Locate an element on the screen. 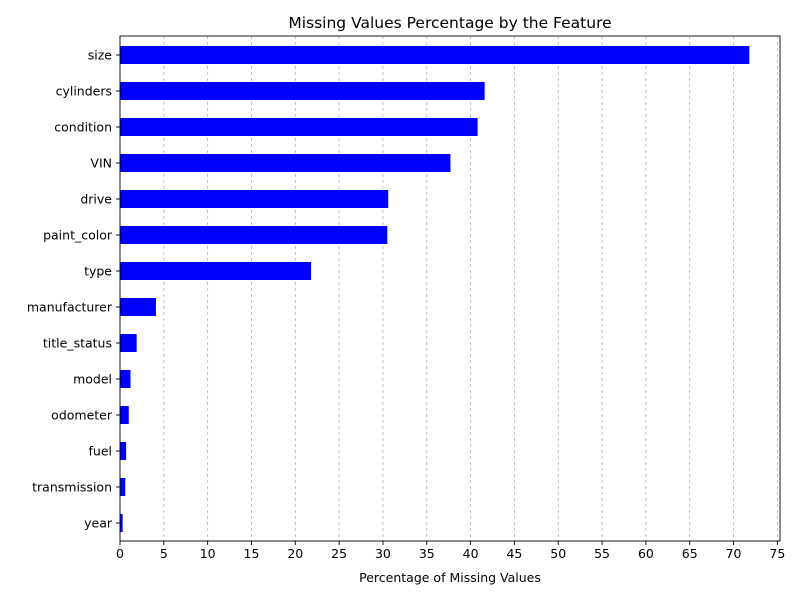 Image resolution: width=800 pixels, height=600 pixels. x-tick-label: 30 is located at coordinates (383, 553).